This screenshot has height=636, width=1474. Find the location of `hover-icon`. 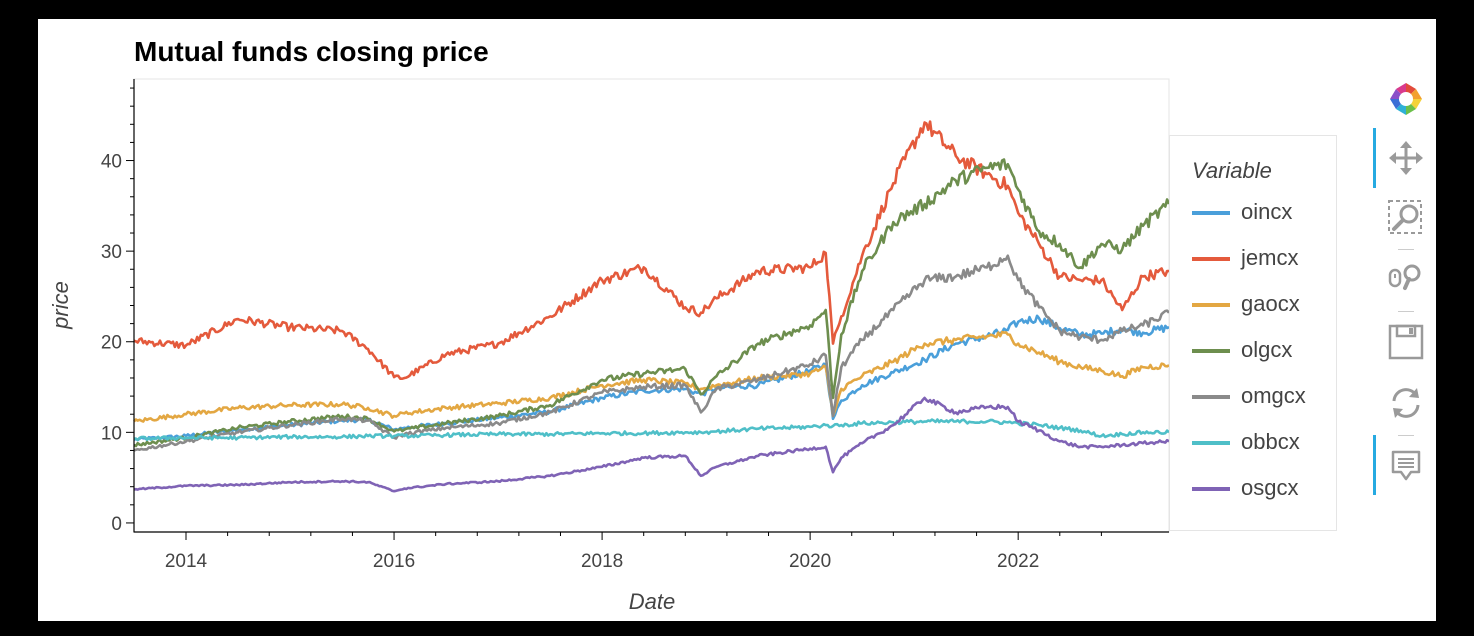

hover-icon is located at coordinates (1406, 465).